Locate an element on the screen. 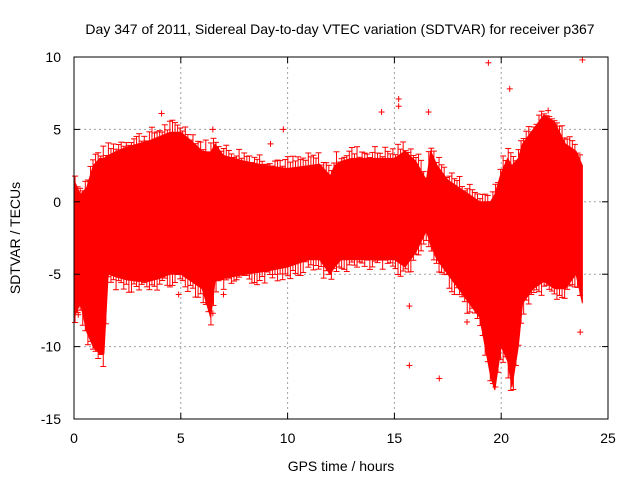  x-tick-label: 5 is located at coordinates (181, 438).